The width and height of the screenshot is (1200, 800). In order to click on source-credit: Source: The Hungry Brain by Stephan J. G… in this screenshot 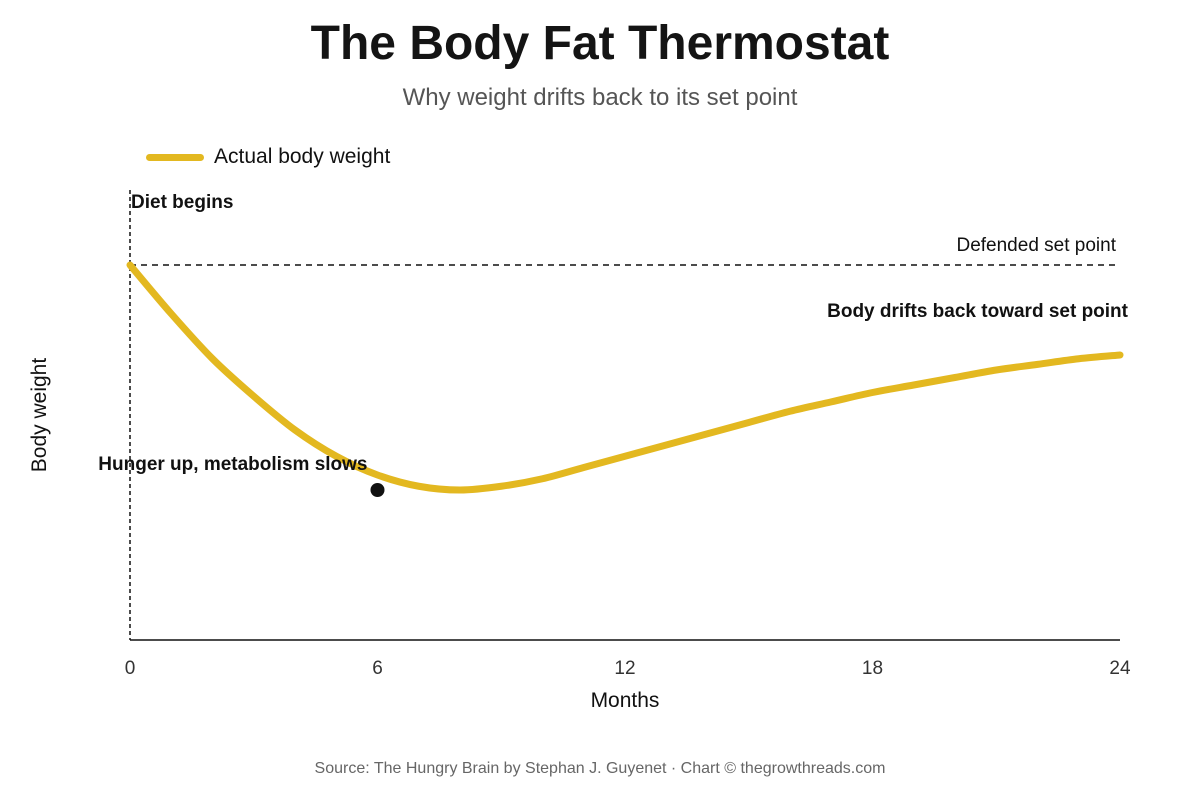, I will do `click(600, 768)`.